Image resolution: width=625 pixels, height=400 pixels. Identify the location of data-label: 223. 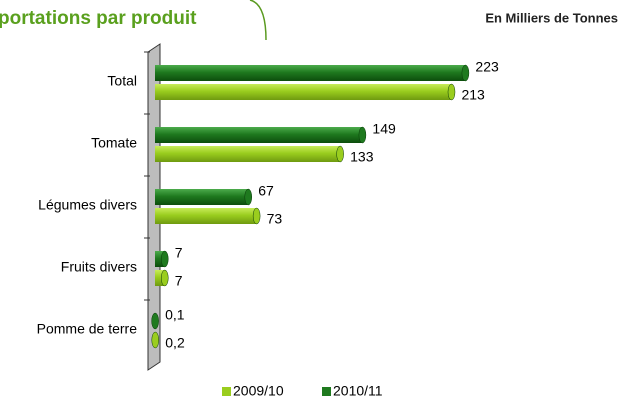
(487, 67).